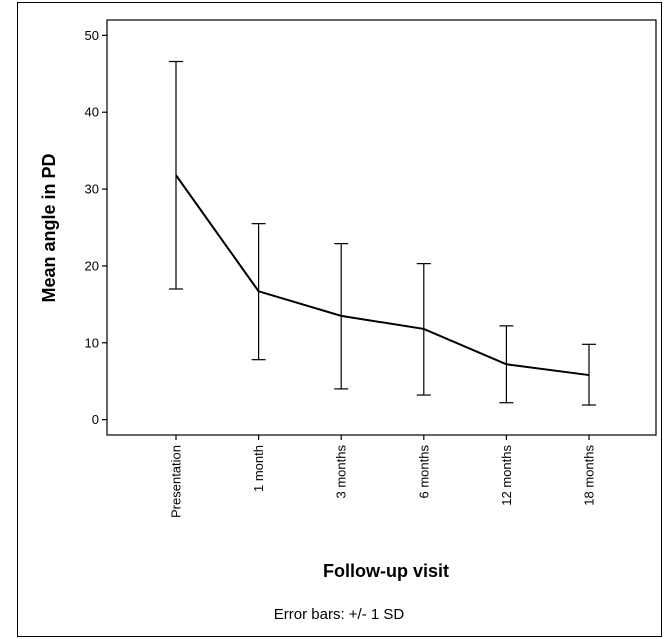 This screenshot has width=665, height=639. Describe the element at coordinates (589, 475) in the screenshot. I see `x-tick-label: 18 months` at that location.